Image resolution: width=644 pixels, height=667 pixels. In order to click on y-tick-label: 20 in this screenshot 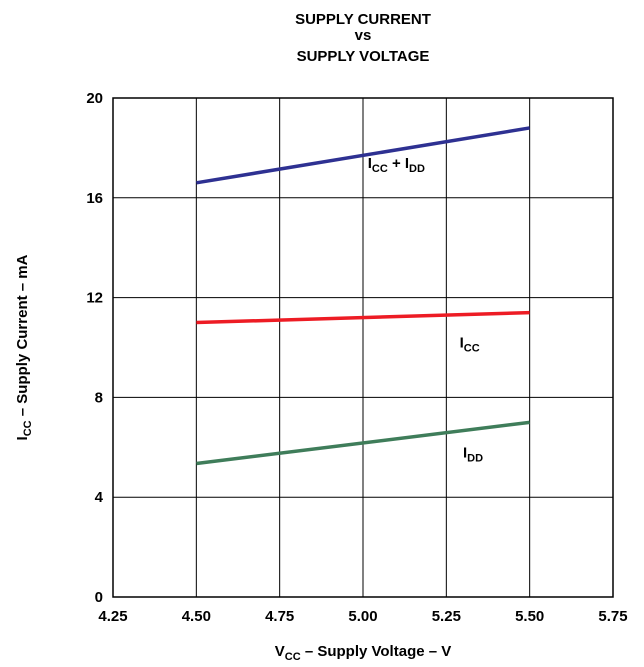, I will do `click(94, 98)`.